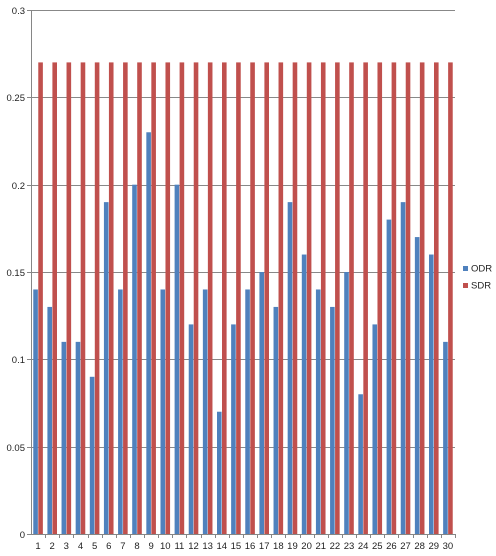  Describe the element at coordinates (222, 546) in the screenshot. I see `x-tick-label-14: 14` at that location.